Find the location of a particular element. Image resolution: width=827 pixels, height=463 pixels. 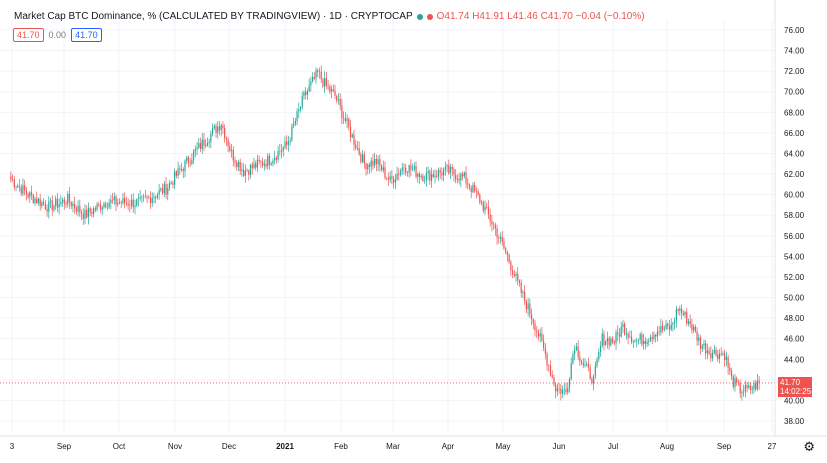

y-tick-label: 40.00 is located at coordinates (794, 400).